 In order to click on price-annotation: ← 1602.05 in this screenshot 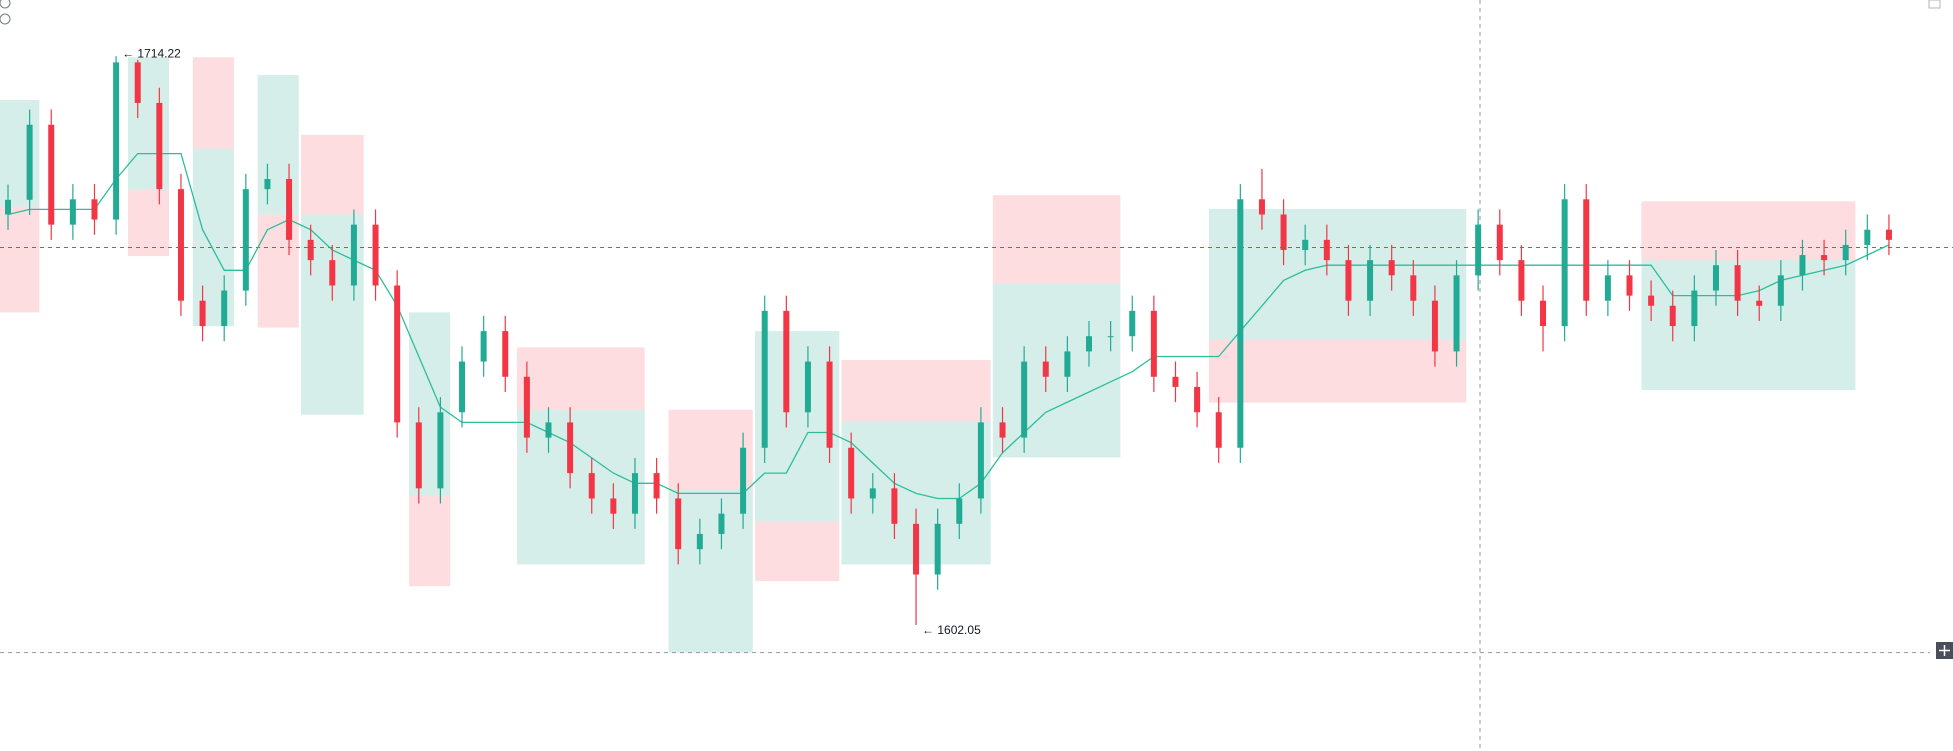, I will do `click(951, 630)`.